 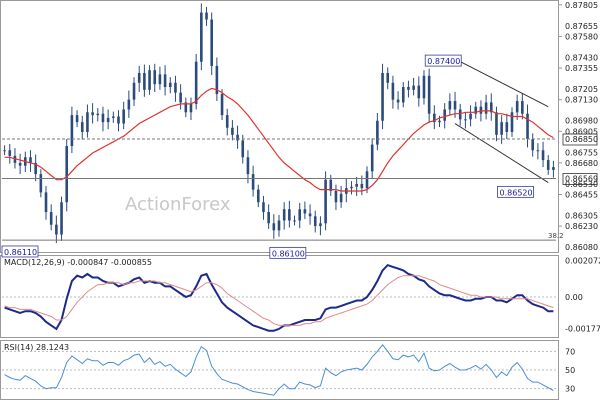 What do you see at coordinates (581, 163) in the screenshot?
I see `price-tick-label: 0.86680` at bounding box center [581, 163].